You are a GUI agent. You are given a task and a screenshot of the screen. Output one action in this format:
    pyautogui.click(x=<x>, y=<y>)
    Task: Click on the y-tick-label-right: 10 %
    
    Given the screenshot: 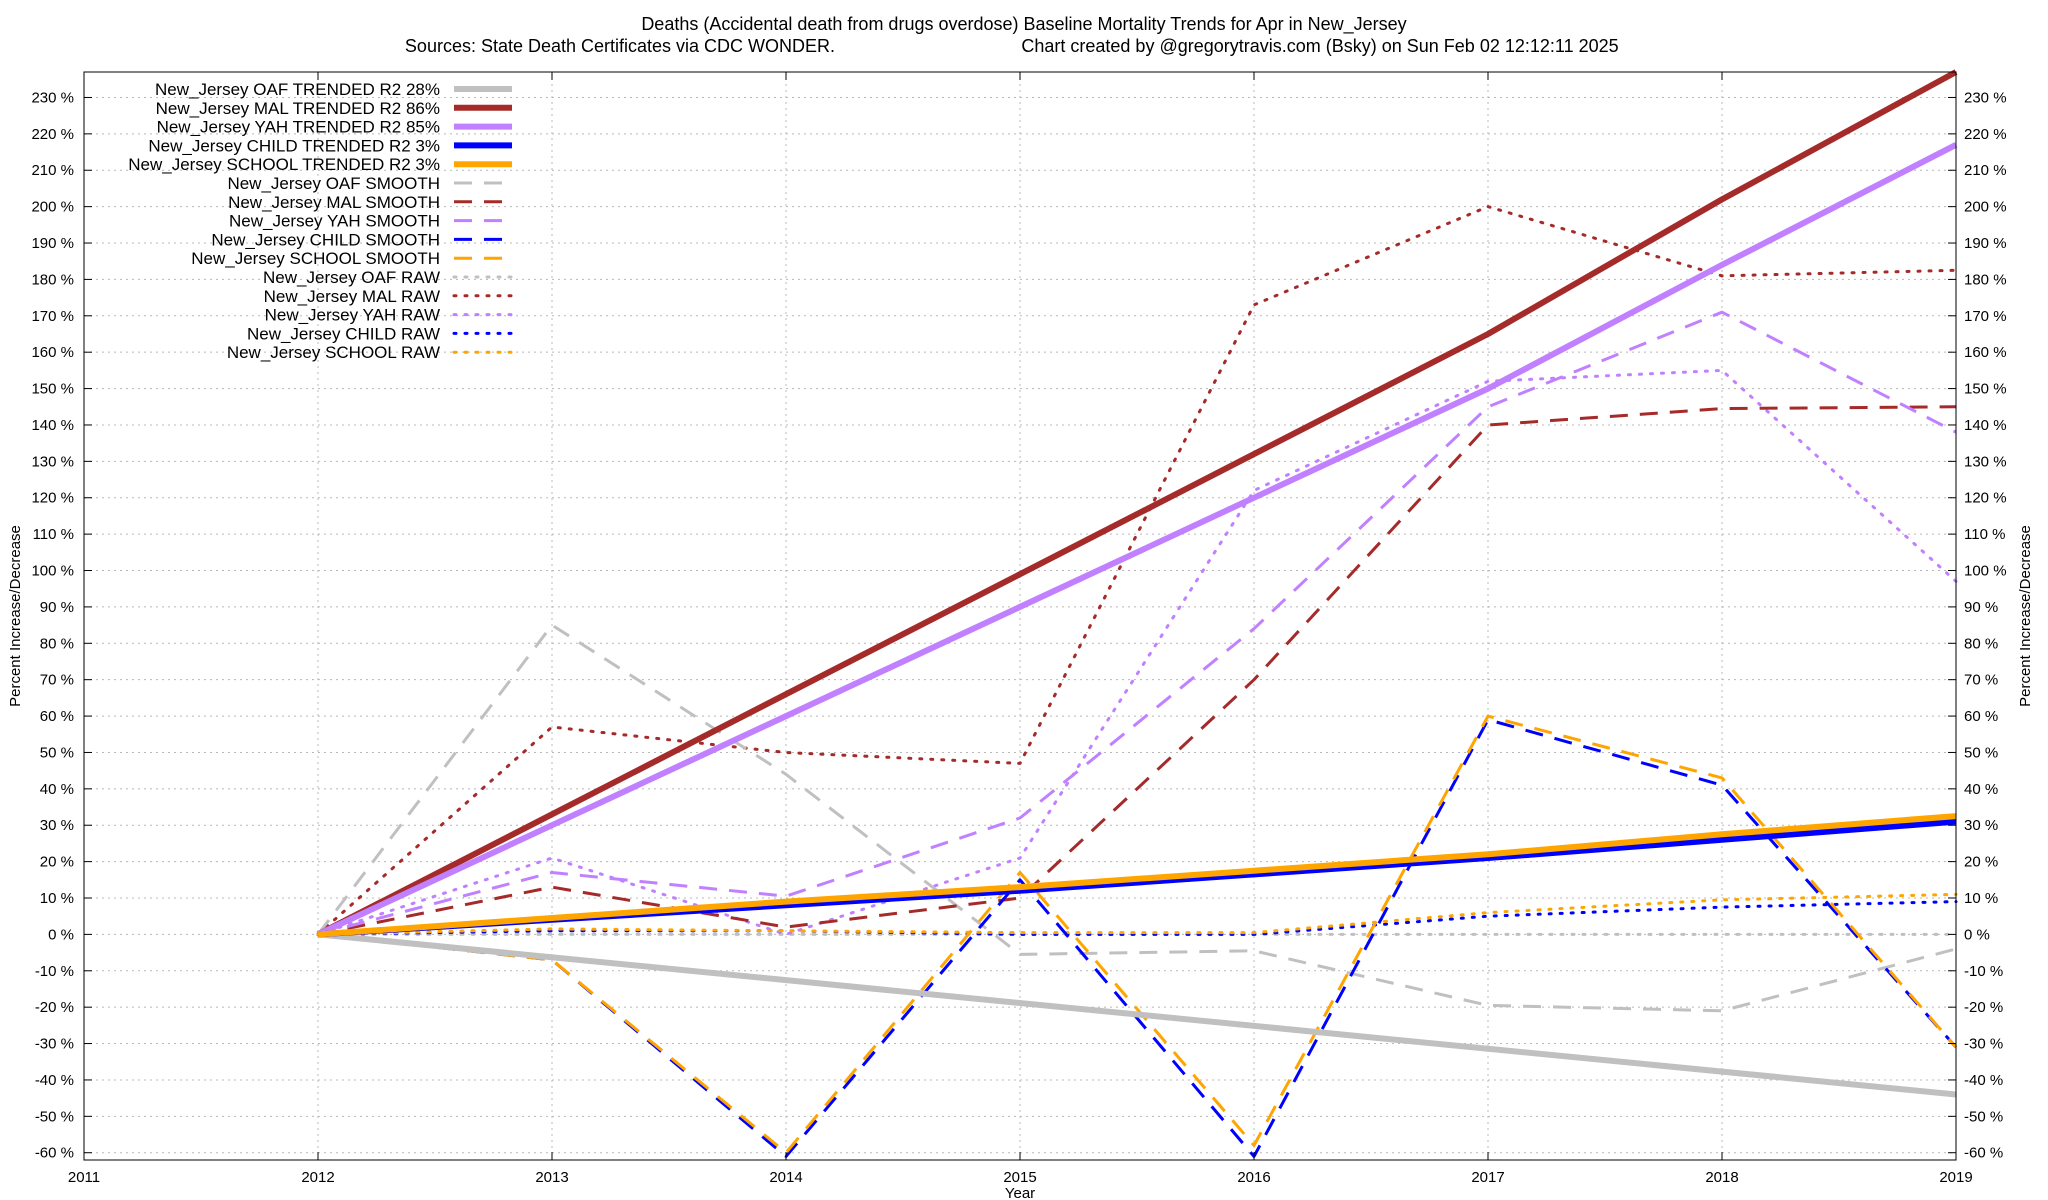 What is the action you would take?
    pyautogui.click(x=1981, y=898)
    